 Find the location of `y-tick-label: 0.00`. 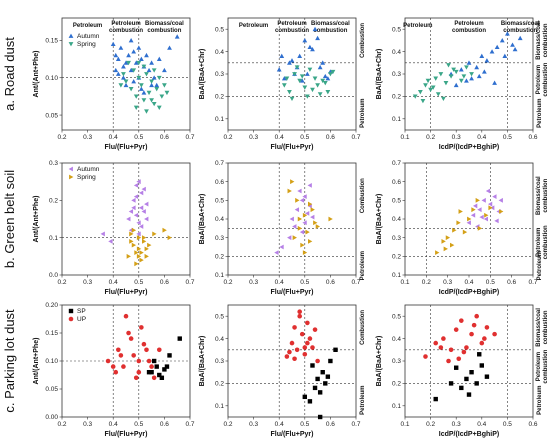

y-tick-label: 0.00 is located at coordinates (51, 417).